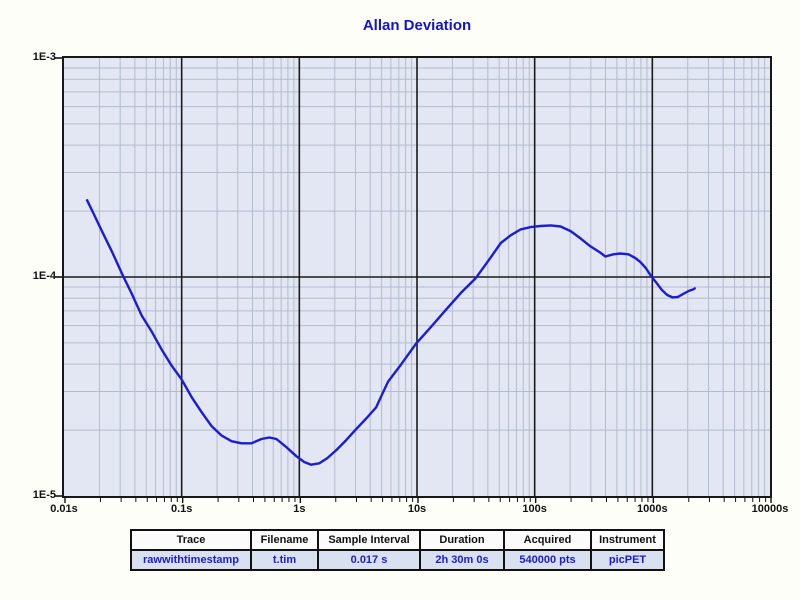  Describe the element at coordinates (547, 540) in the screenshot. I see `header-acquired: Acquired` at that location.